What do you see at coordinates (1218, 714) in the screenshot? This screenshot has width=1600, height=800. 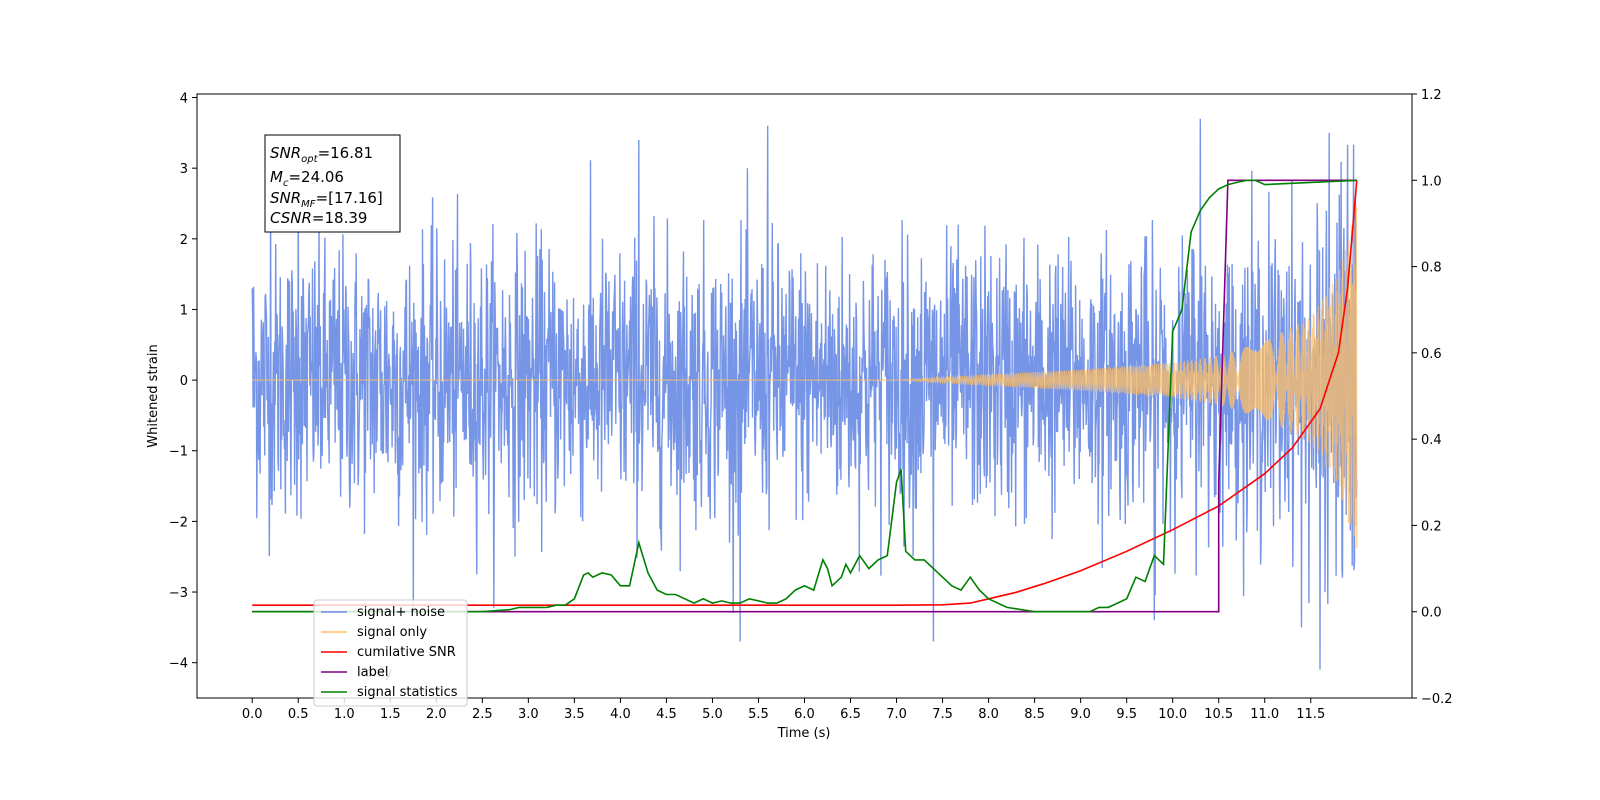 I see `x-tick-label: 10.5` at bounding box center [1218, 714].